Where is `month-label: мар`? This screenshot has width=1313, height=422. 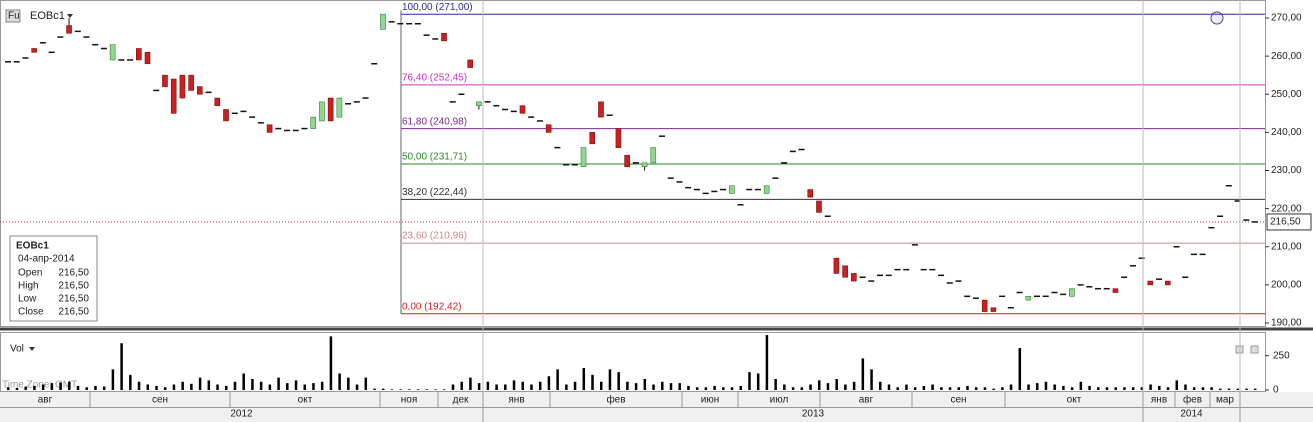 month-label: мар is located at coordinates (1225, 400).